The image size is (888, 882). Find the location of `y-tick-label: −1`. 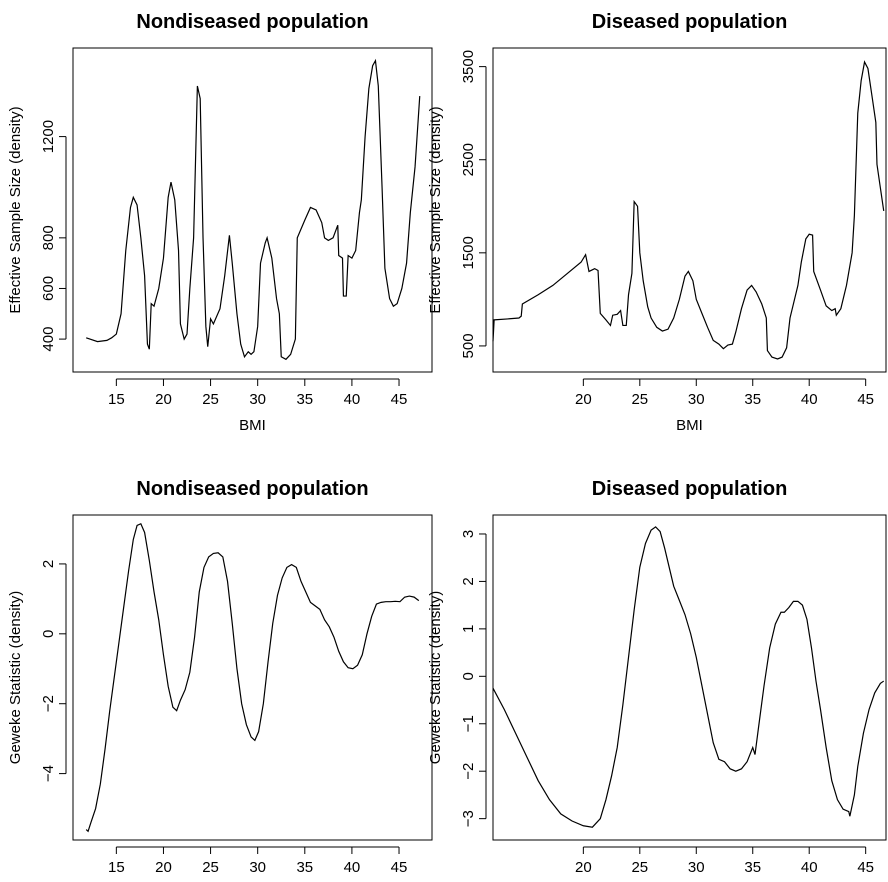

y-tick-label: −1 is located at coordinates (468, 723).